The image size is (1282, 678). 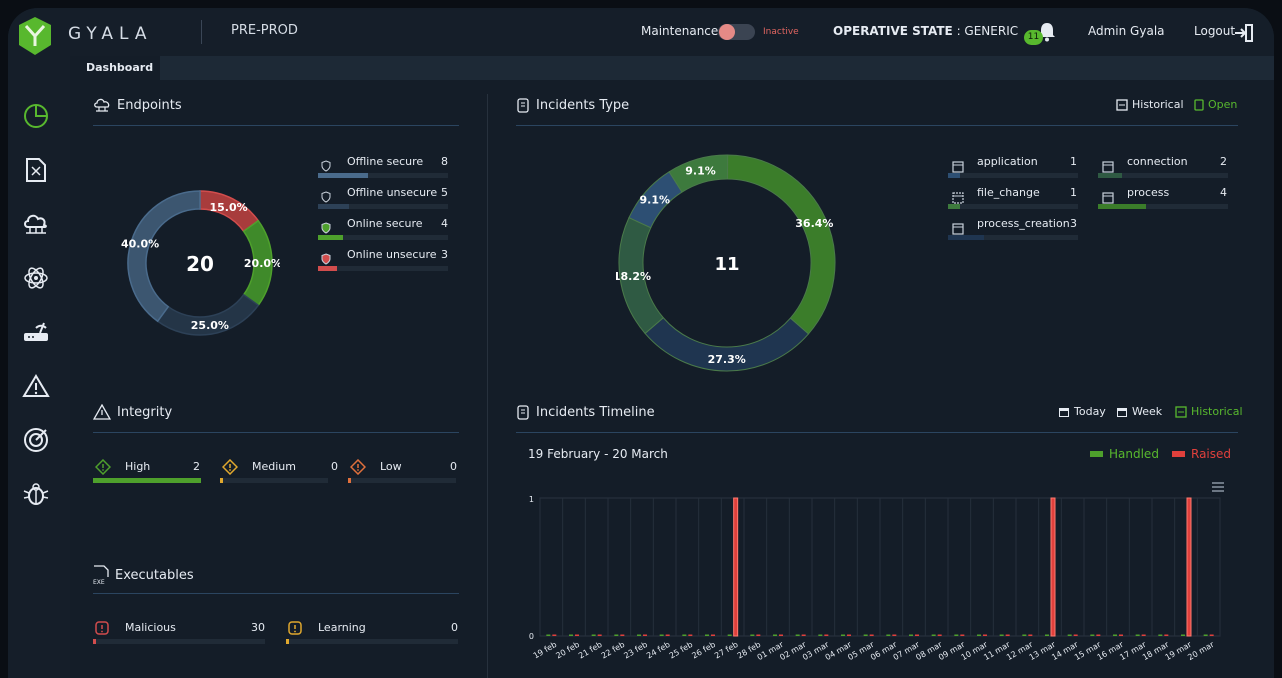 What do you see at coordinates (162, 466) in the screenshot?
I see `integrity-item-high: High 2` at bounding box center [162, 466].